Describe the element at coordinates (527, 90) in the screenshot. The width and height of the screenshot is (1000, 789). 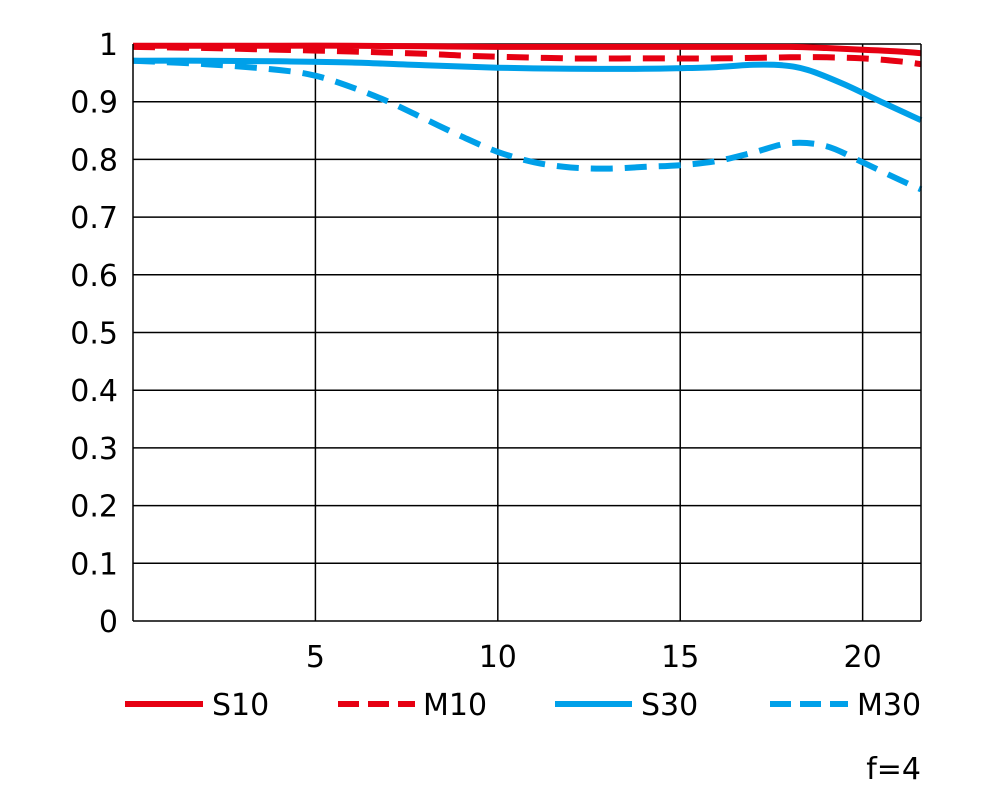
I see `series-line-s30` at that location.